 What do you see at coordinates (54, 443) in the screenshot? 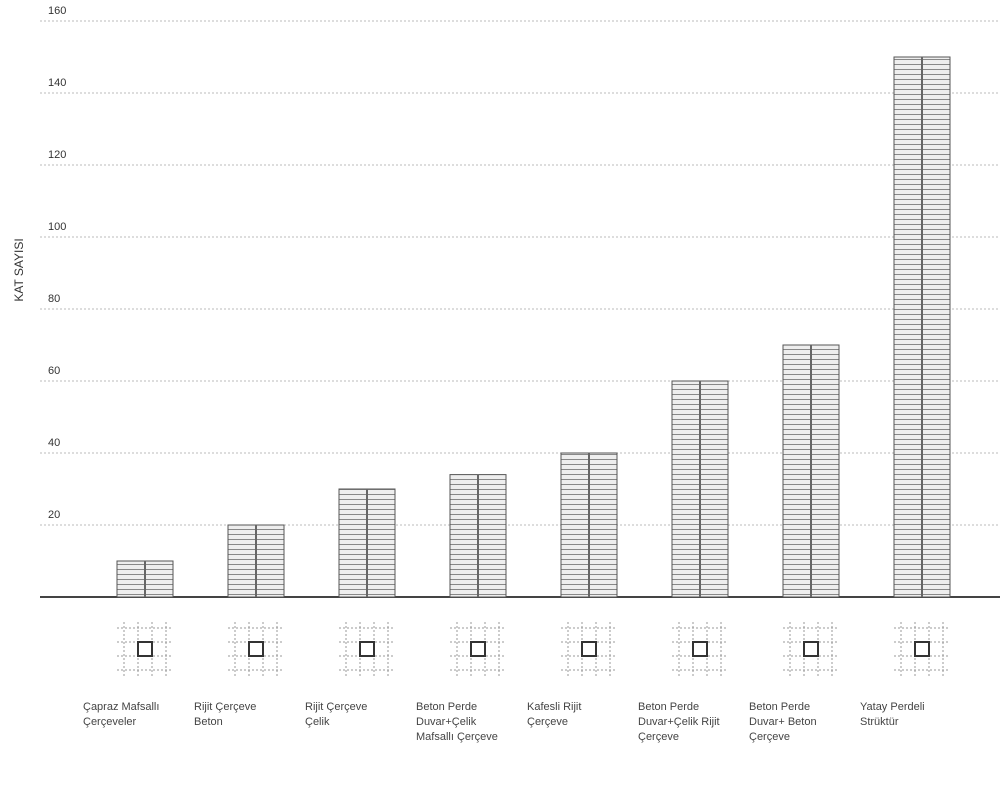
I see `y-tick-label: 40` at bounding box center [54, 443].